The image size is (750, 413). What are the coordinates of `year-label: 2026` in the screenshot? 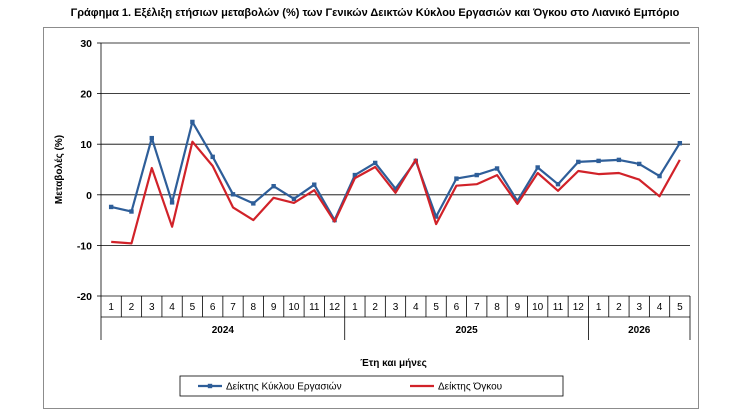 It's located at (639, 330).